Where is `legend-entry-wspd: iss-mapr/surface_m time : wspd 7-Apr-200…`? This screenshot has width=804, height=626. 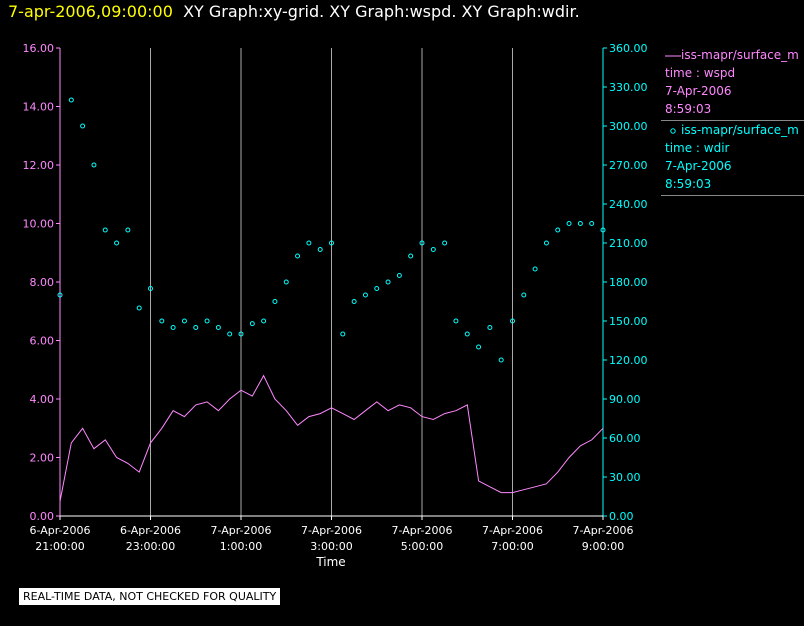
legend-entry-wspd: iss-mapr/surface_m time : wspd 7-Apr-200… is located at coordinates (732, 83).